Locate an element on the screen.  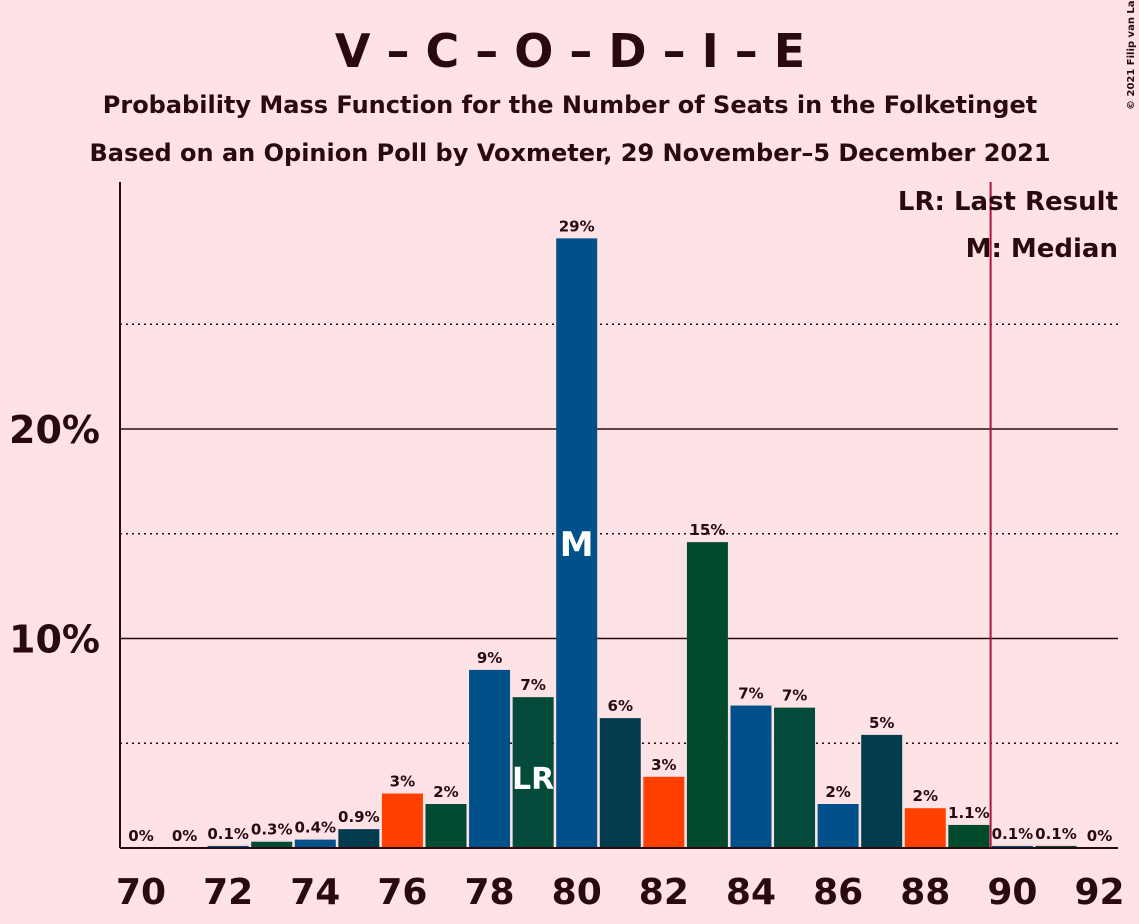
bar-label-86: 2% is located at coordinates (837, 792).